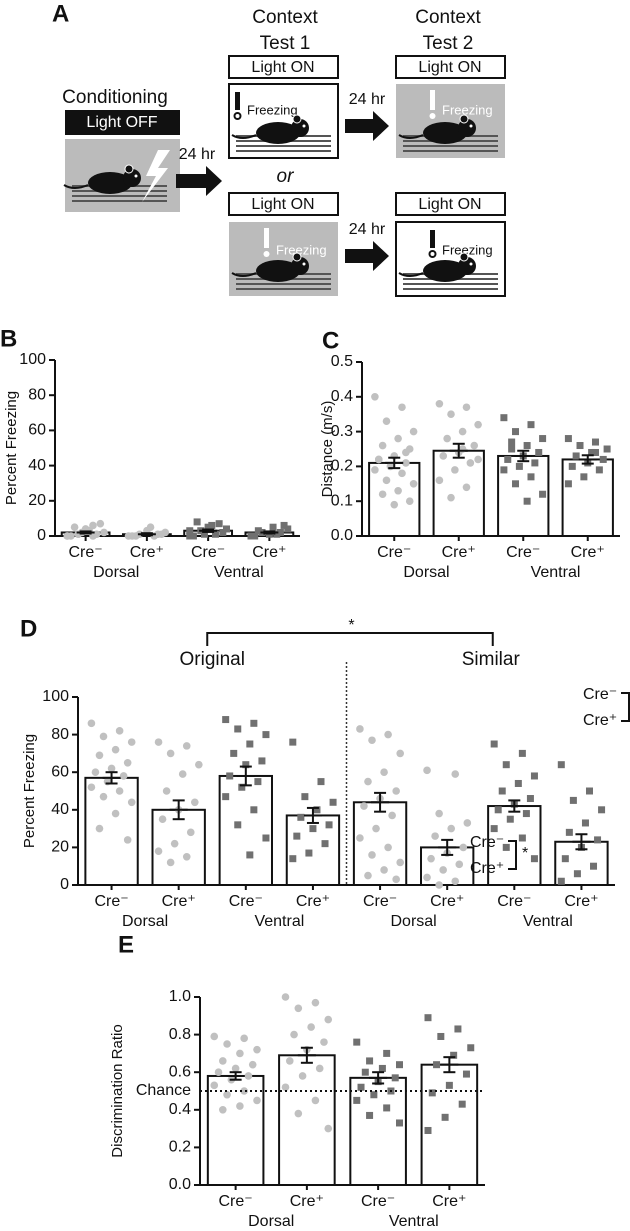 This screenshot has height=1231, width=630. I want to click on group-label: Dorsal, so click(414, 921).